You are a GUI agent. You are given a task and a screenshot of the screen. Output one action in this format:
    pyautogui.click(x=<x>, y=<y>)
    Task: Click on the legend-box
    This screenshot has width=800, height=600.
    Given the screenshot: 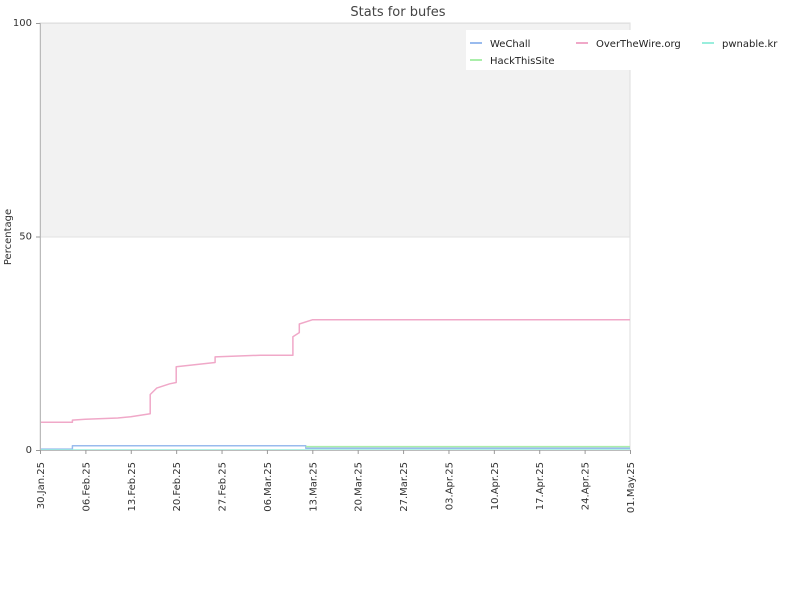 What is the action you would take?
    pyautogui.click(x=626, y=50)
    